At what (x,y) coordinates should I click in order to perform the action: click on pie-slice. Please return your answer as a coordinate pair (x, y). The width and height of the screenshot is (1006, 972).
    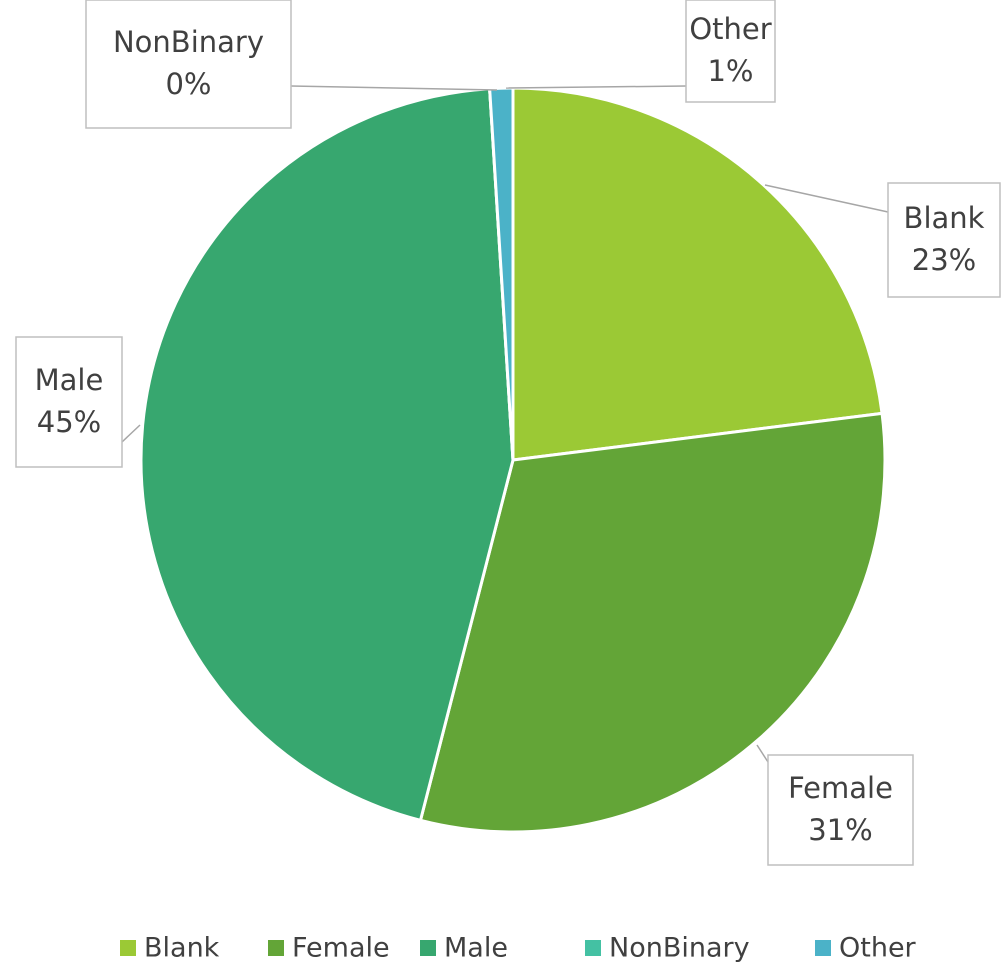
    Looking at the image, I should click on (697, 274).